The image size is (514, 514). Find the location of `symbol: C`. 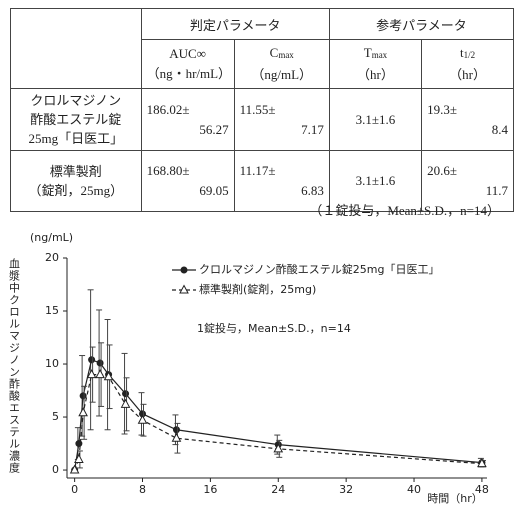

symbol: C is located at coordinates (274, 52).